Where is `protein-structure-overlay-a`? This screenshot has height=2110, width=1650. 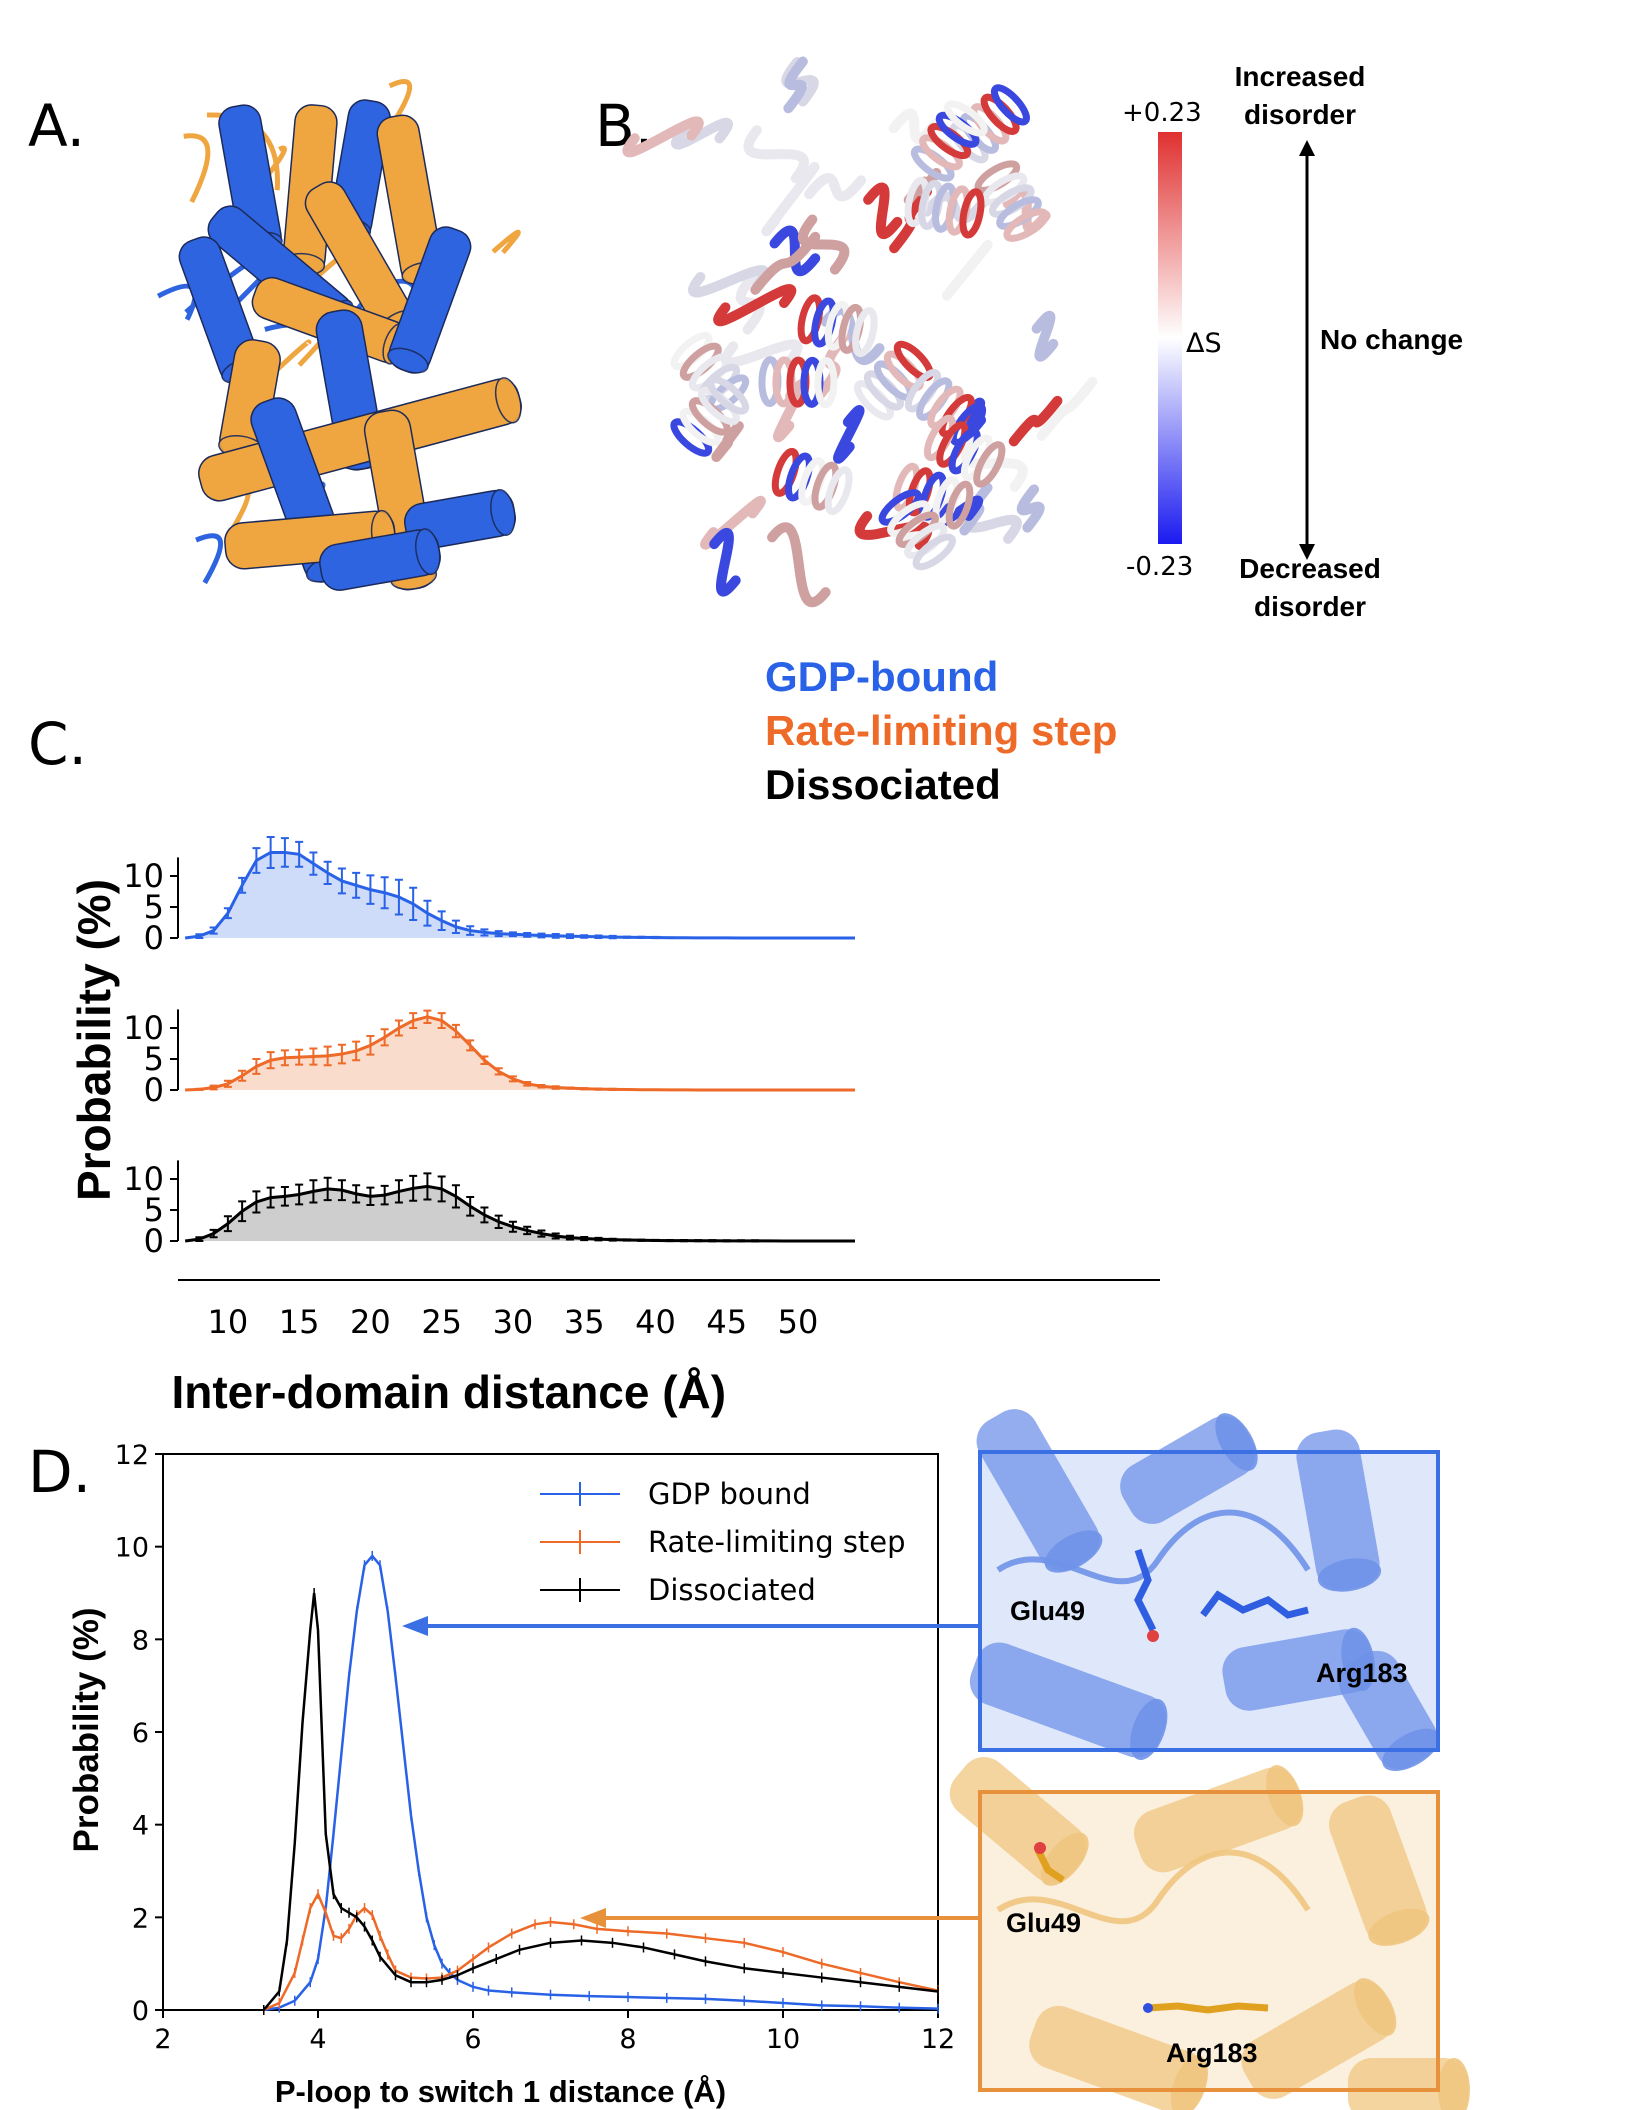 protein-structure-overlay-a is located at coordinates (339, 335).